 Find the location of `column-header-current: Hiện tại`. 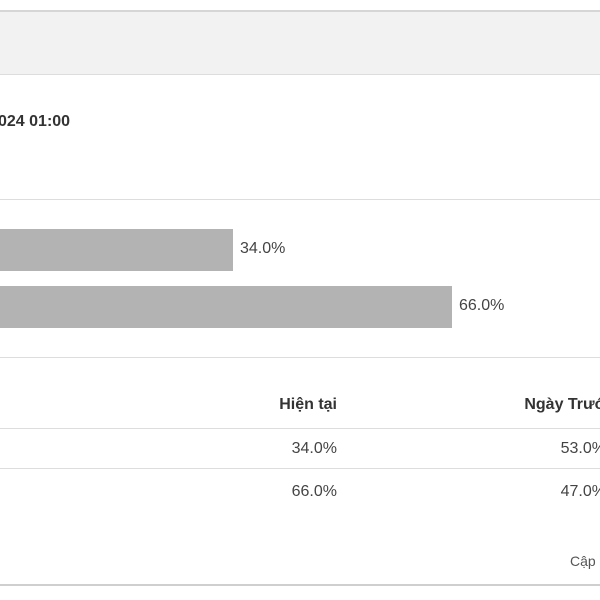

column-header-current: Hiện tại is located at coordinates (308, 404).